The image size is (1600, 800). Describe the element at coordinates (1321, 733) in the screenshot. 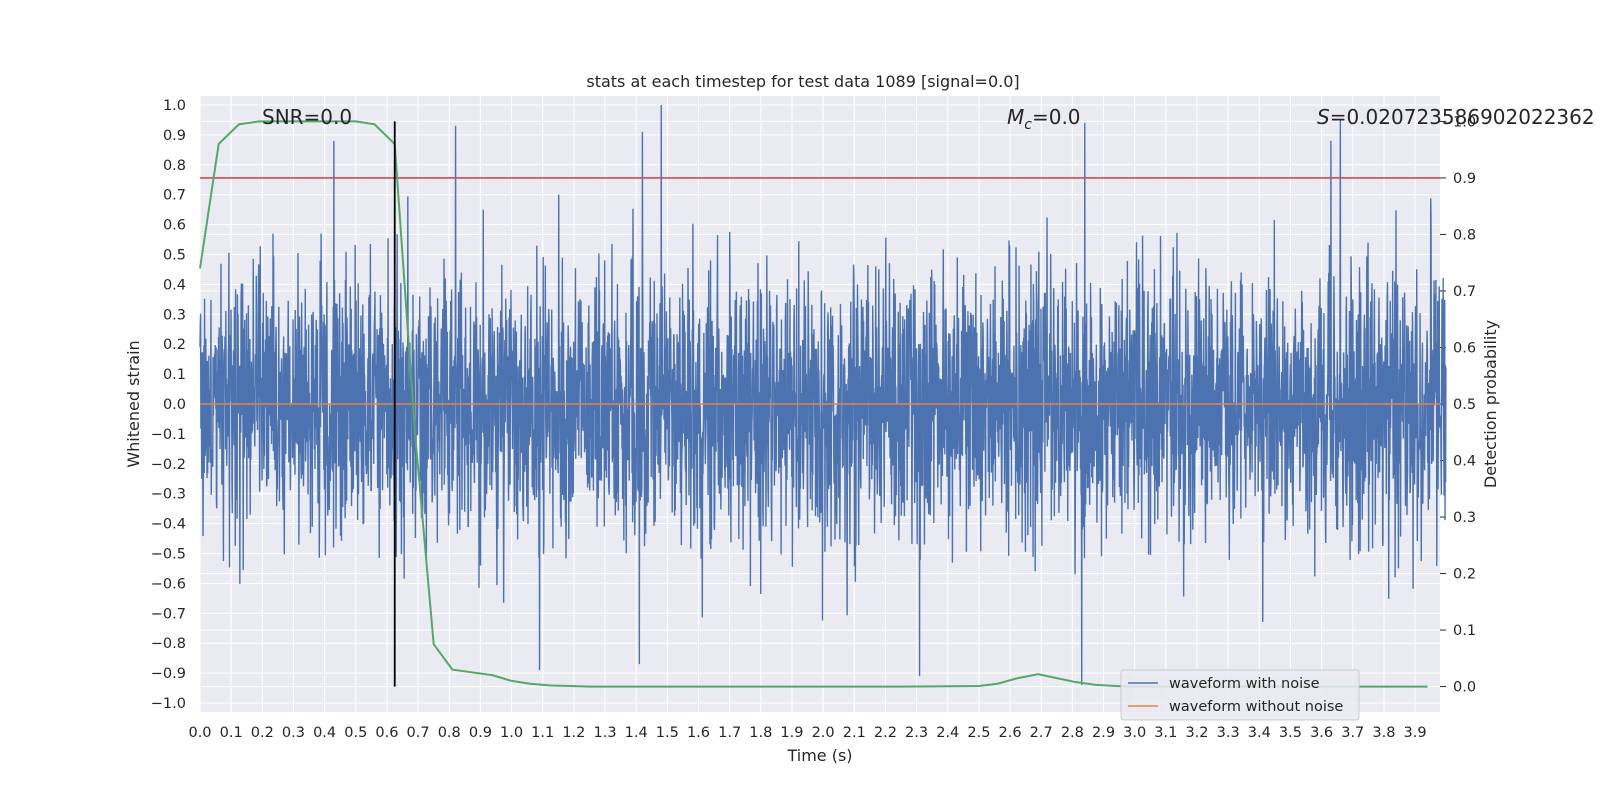

I see `x-tick-label: 3.6` at that location.